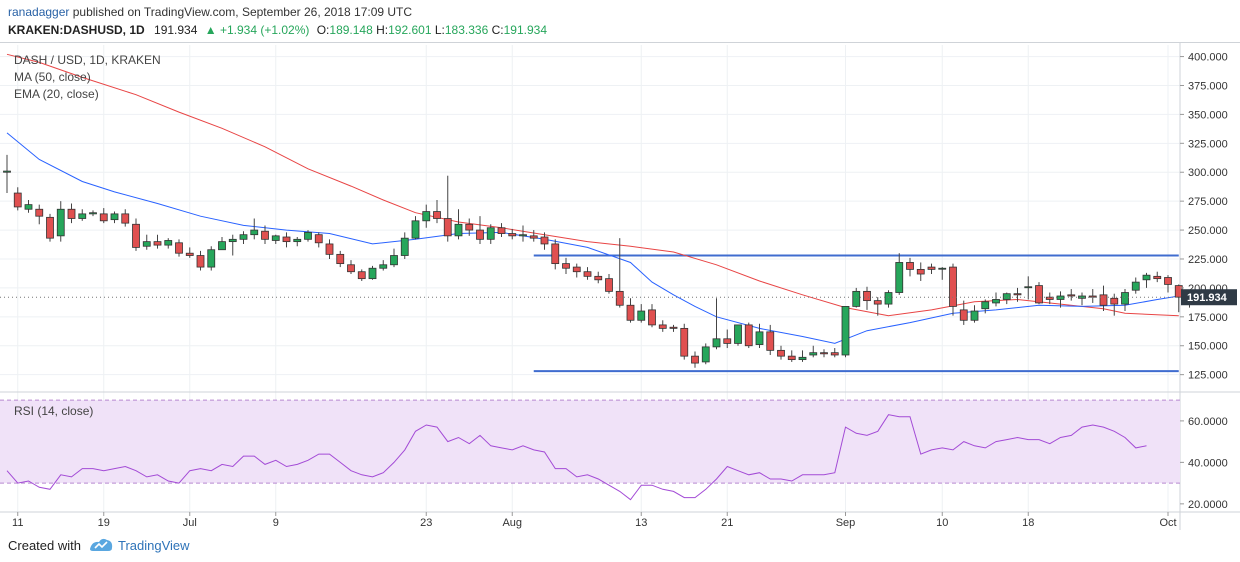  Describe the element at coordinates (1167, 523) in the screenshot. I see `time-tick-label: Oct` at that location.